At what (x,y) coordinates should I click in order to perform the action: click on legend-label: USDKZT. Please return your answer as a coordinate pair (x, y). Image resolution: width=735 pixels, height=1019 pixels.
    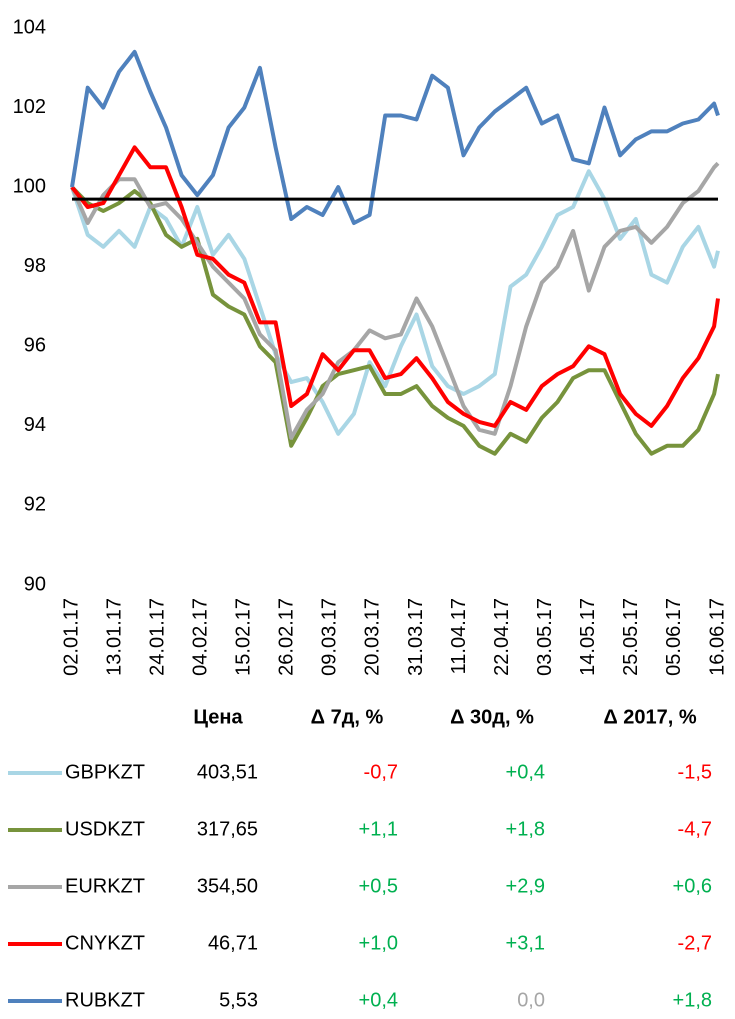
    Looking at the image, I should click on (105, 829).